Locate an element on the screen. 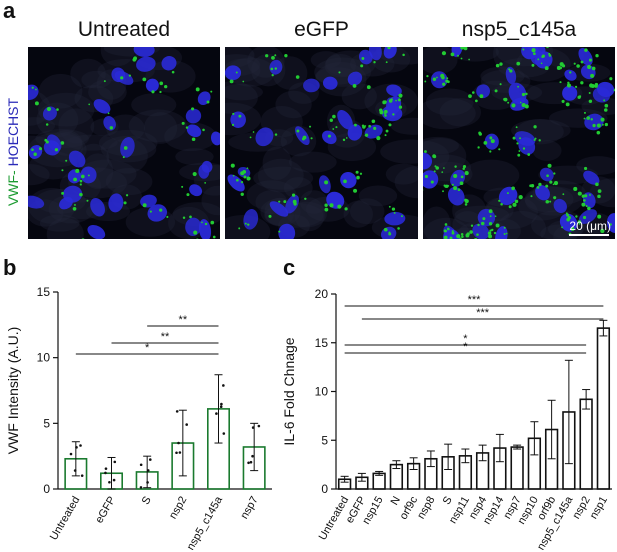  stain-label-hoechst: HOECHST is located at coordinates (13, 132).